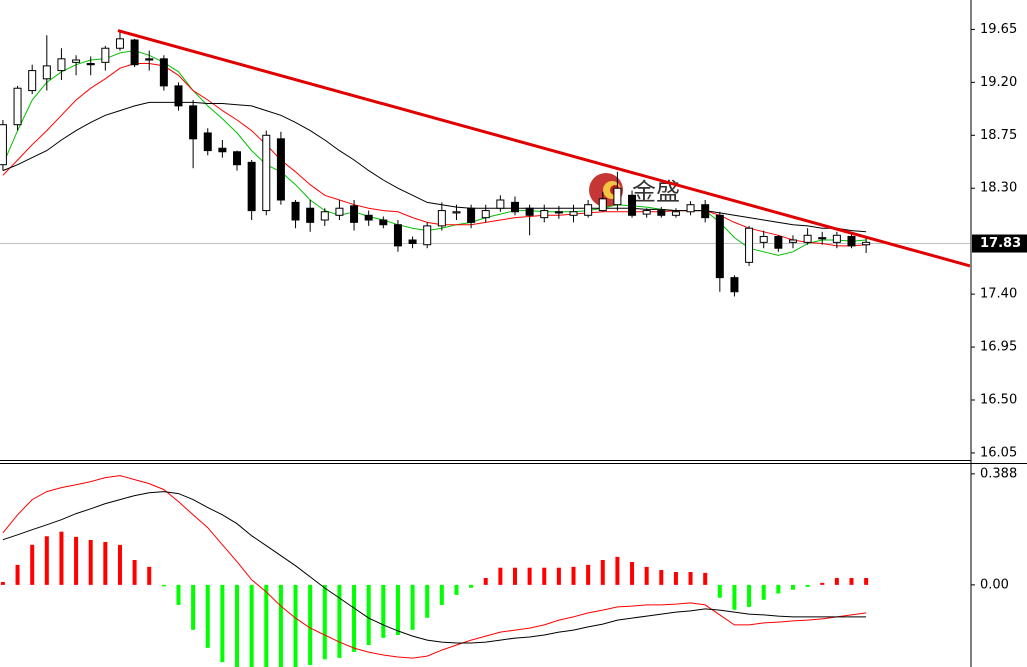 This screenshot has height=667, width=1027. Describe the element at coordinates (998, 400) in the screenshot. I see `y-tick-label: 16.50` at that location.